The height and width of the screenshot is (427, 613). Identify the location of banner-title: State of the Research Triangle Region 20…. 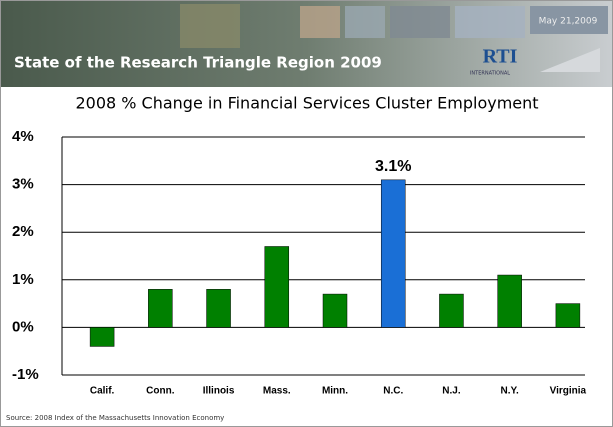
(198, 63).